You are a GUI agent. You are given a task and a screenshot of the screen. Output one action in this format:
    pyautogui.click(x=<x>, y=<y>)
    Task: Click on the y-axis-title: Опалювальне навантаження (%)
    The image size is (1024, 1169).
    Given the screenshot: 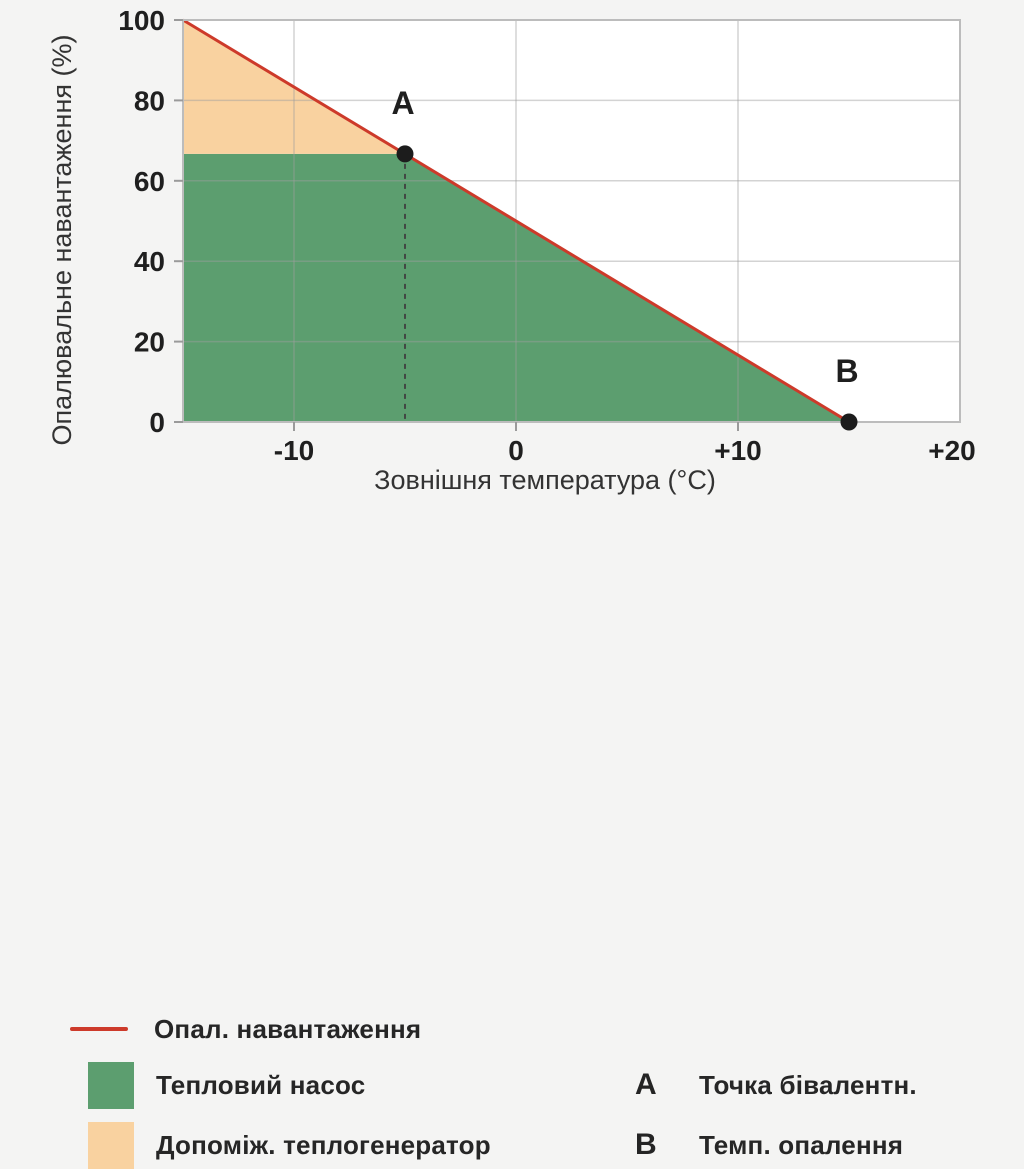 What is the action you would take?
    pyautogui.click(x=62, y=240)
    